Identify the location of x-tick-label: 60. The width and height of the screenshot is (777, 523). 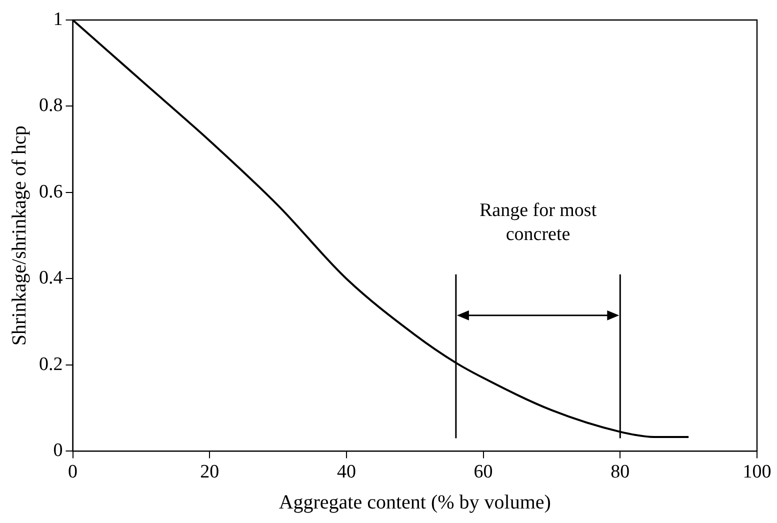
(483, 472).